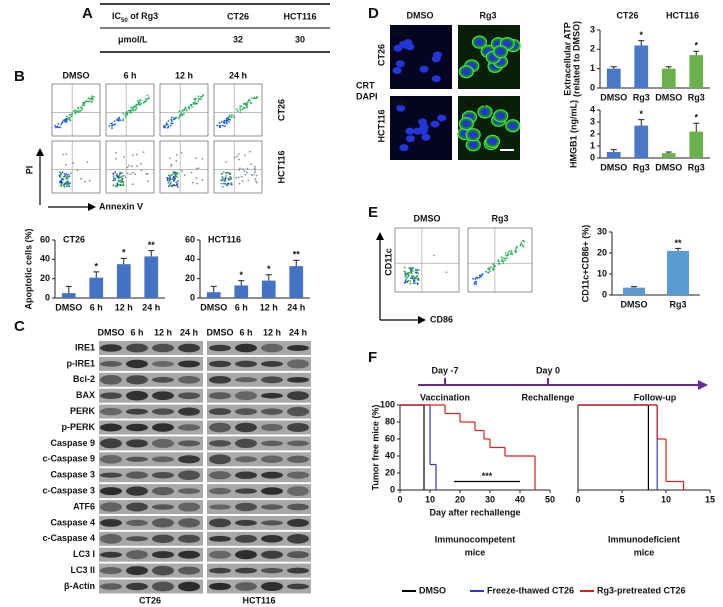  I want to click on protein-label: c-Caspase 4, so click(68, 538).